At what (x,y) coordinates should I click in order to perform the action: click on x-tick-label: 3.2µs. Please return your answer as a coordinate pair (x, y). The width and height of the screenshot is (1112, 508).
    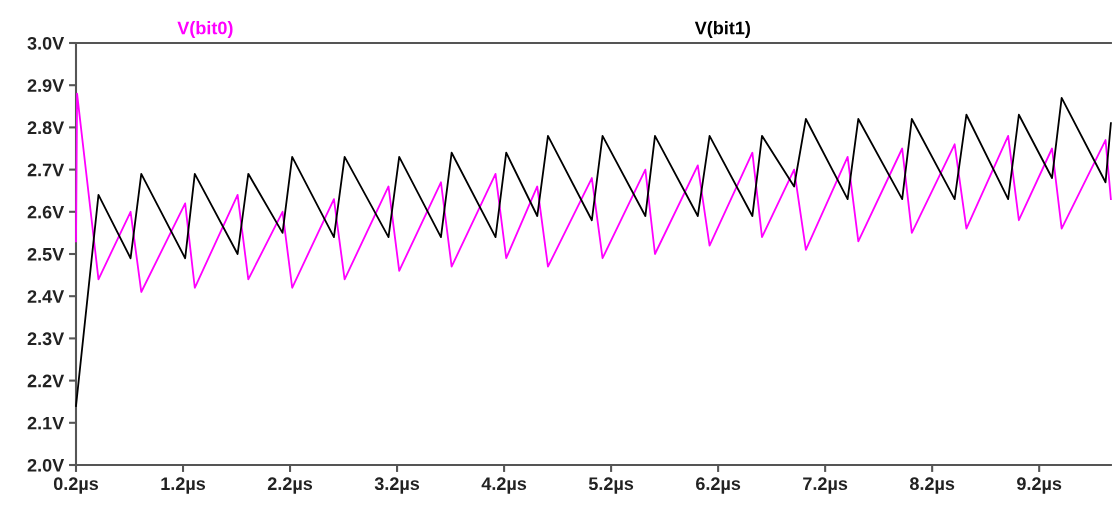
    Looking at the image, I should click on (397, 485).